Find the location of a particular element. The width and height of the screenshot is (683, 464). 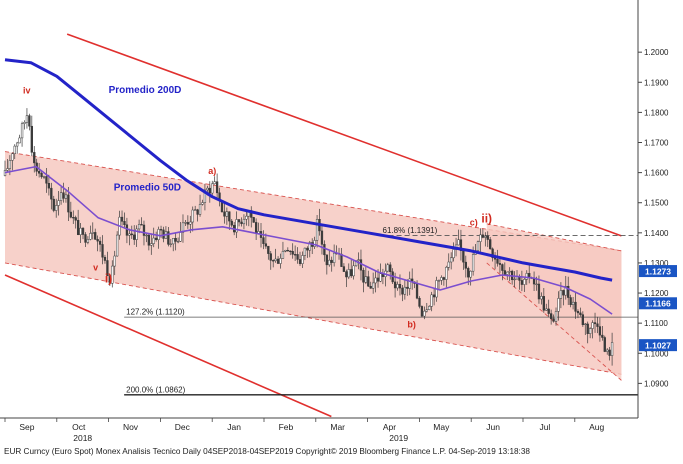

wave-label-1: v is located at coordinates (95, 267).